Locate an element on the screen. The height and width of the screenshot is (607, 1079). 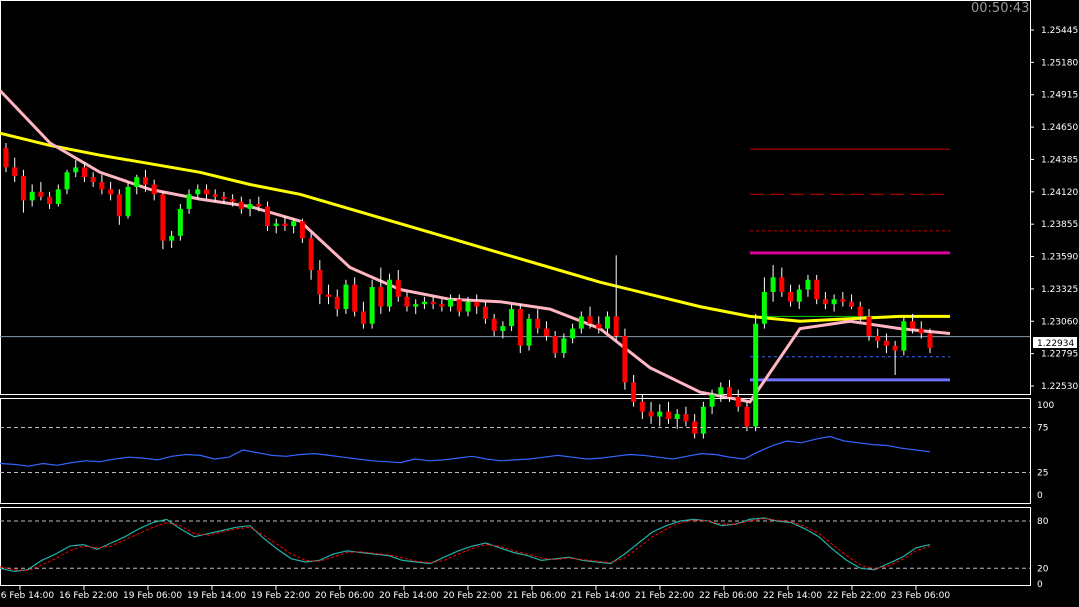
time-tick: 22 Feb 22:00 is located at coordinates (856, 596).